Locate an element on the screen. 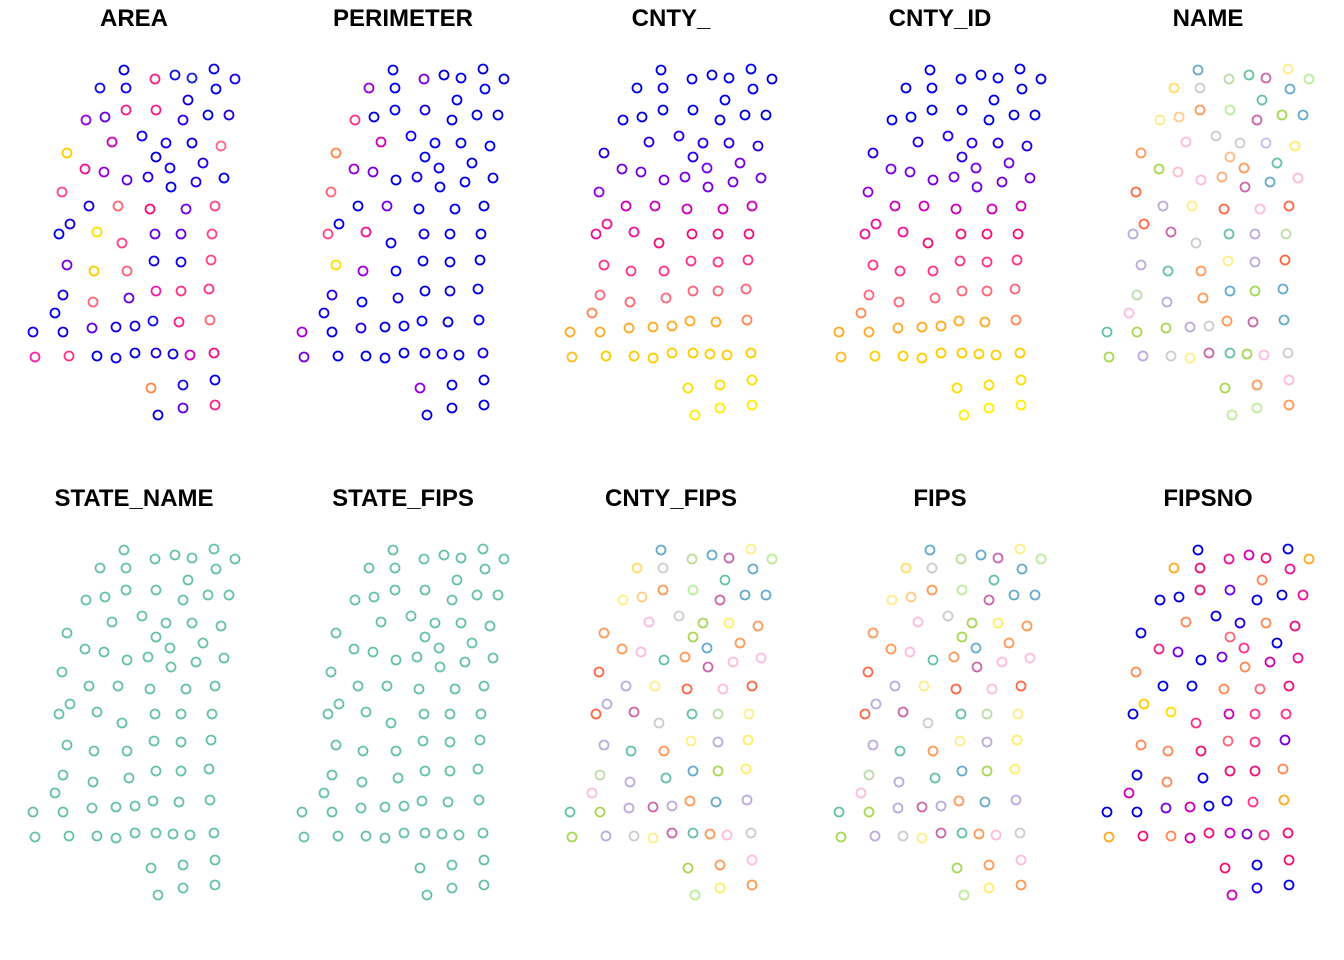  panel-state-fips: STATE_FIPS is located at coordinates (403, 693).